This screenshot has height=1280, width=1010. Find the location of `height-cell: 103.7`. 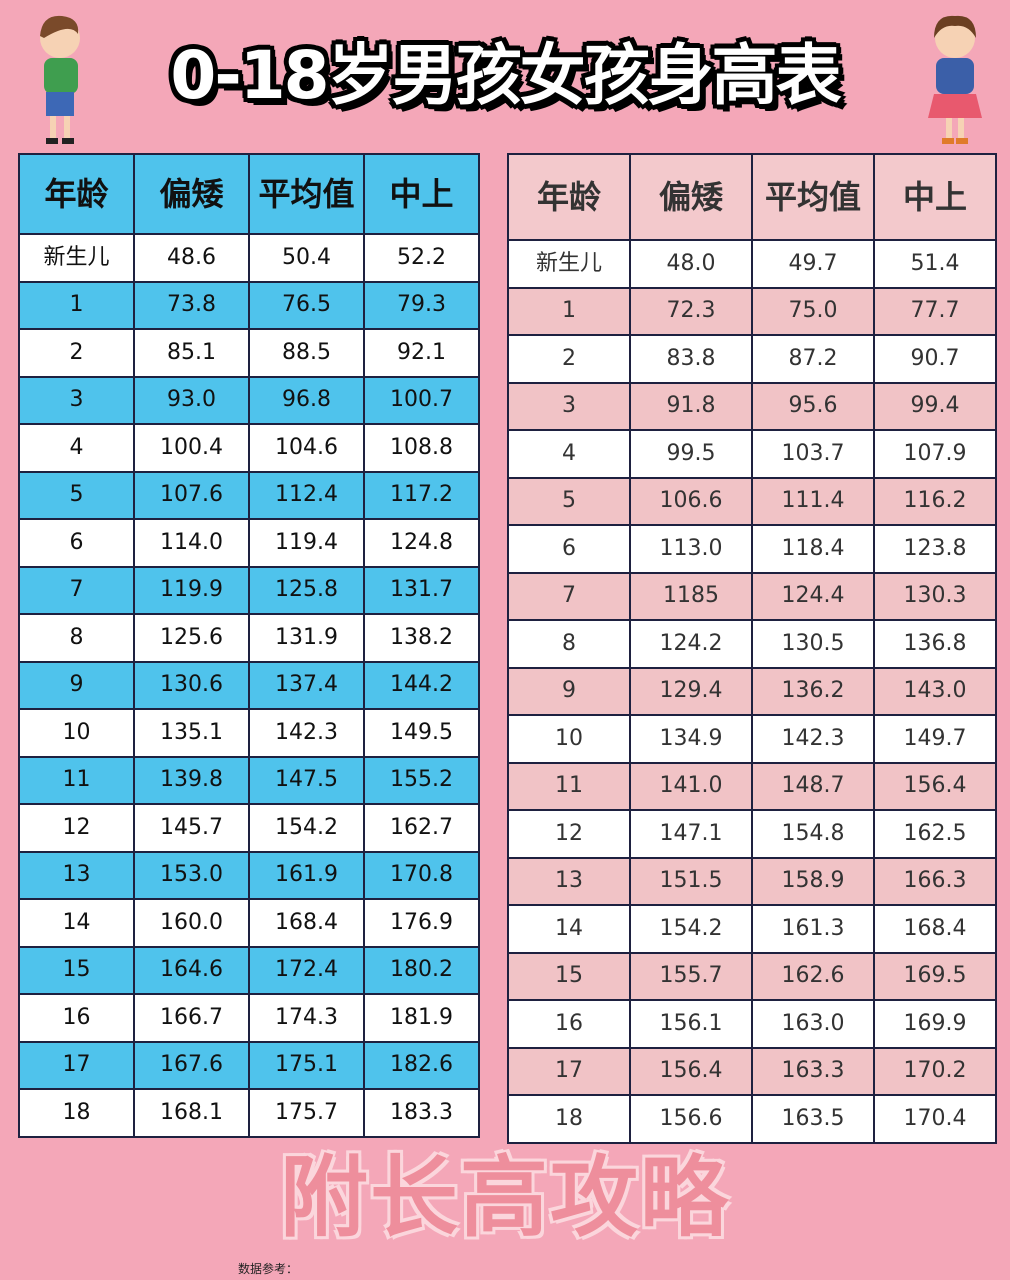

height-cell: 103.7 is located at coordinates (813, 454).